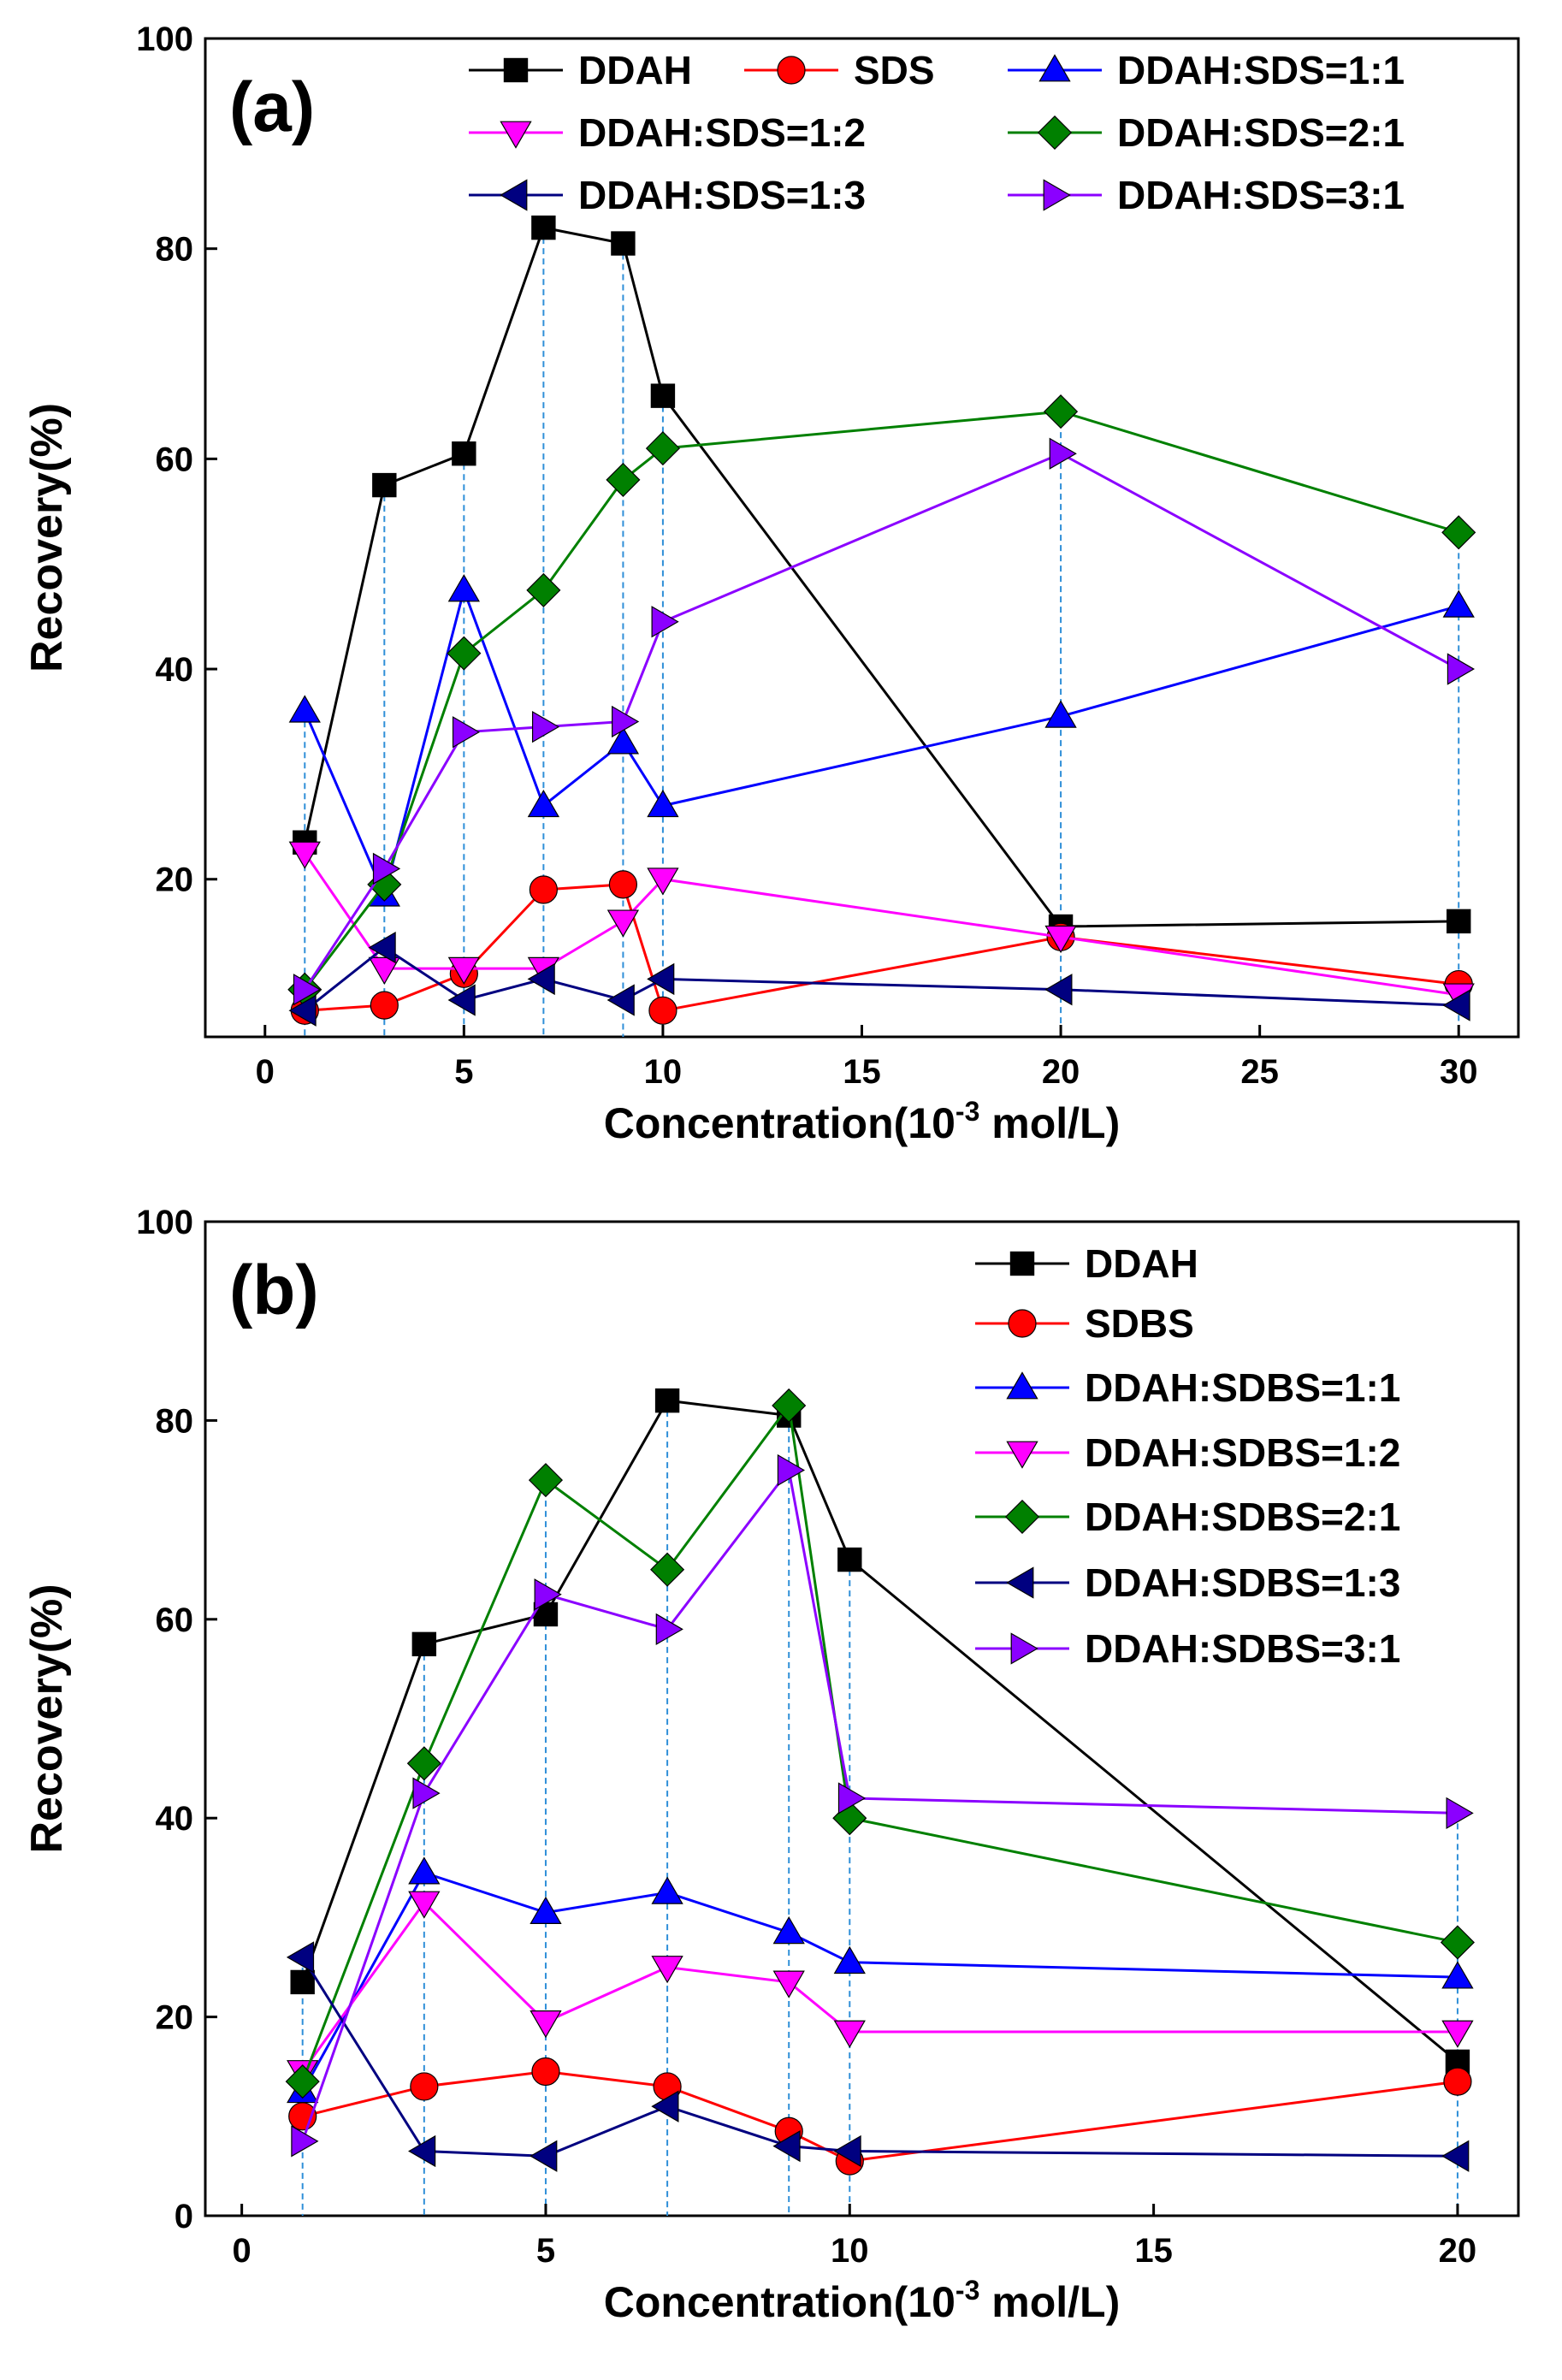 The image size is (1562, 2380). I want to click on panel-a-x-axis-title: Concentration(10-3 mol/L), so click(862, 1121).